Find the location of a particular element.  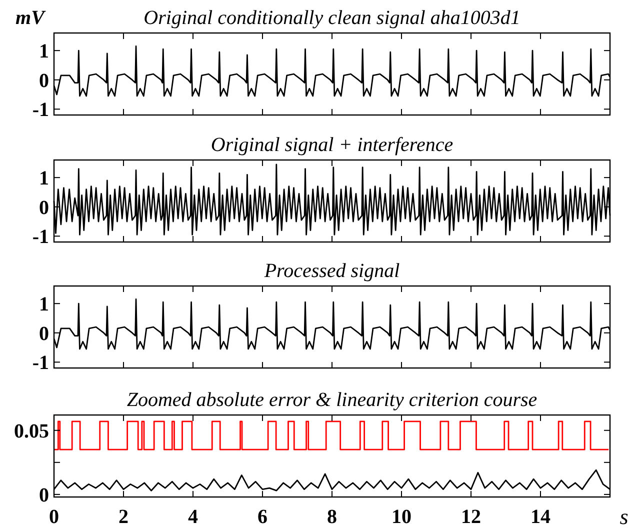

x-tick-label: 10 is located at coordinates (402, 517).